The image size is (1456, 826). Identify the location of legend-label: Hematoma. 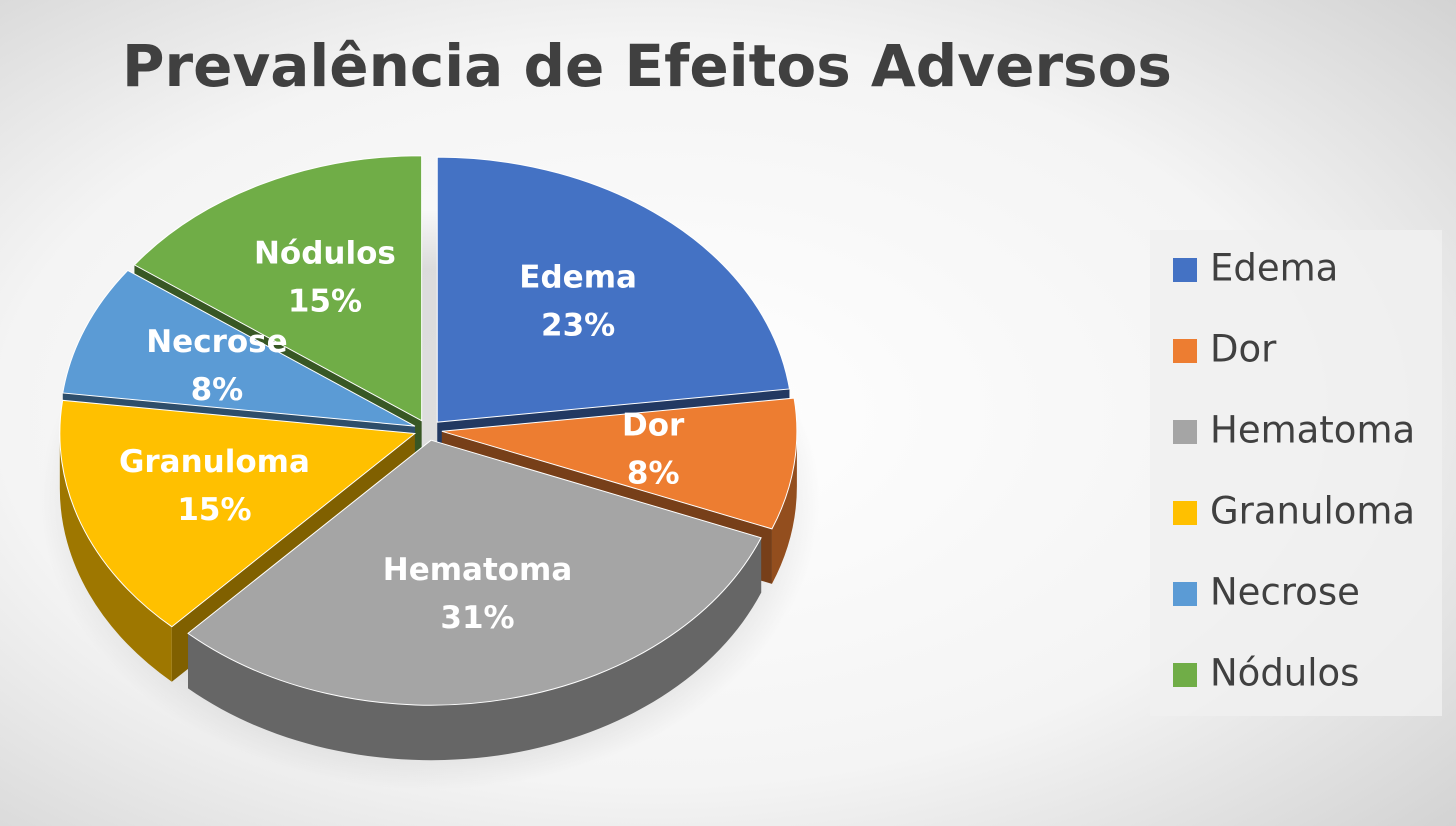
(1312, 430).